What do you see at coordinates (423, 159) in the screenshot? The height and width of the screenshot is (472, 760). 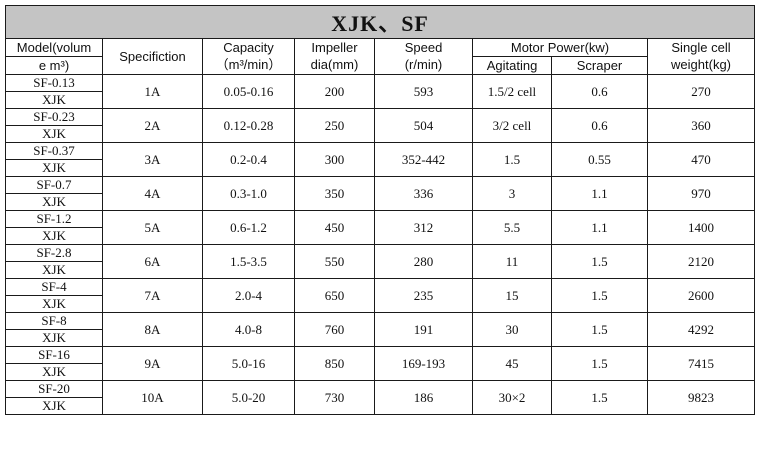 I see `speed-cell: 352-442` at bounding box center [423, 159].